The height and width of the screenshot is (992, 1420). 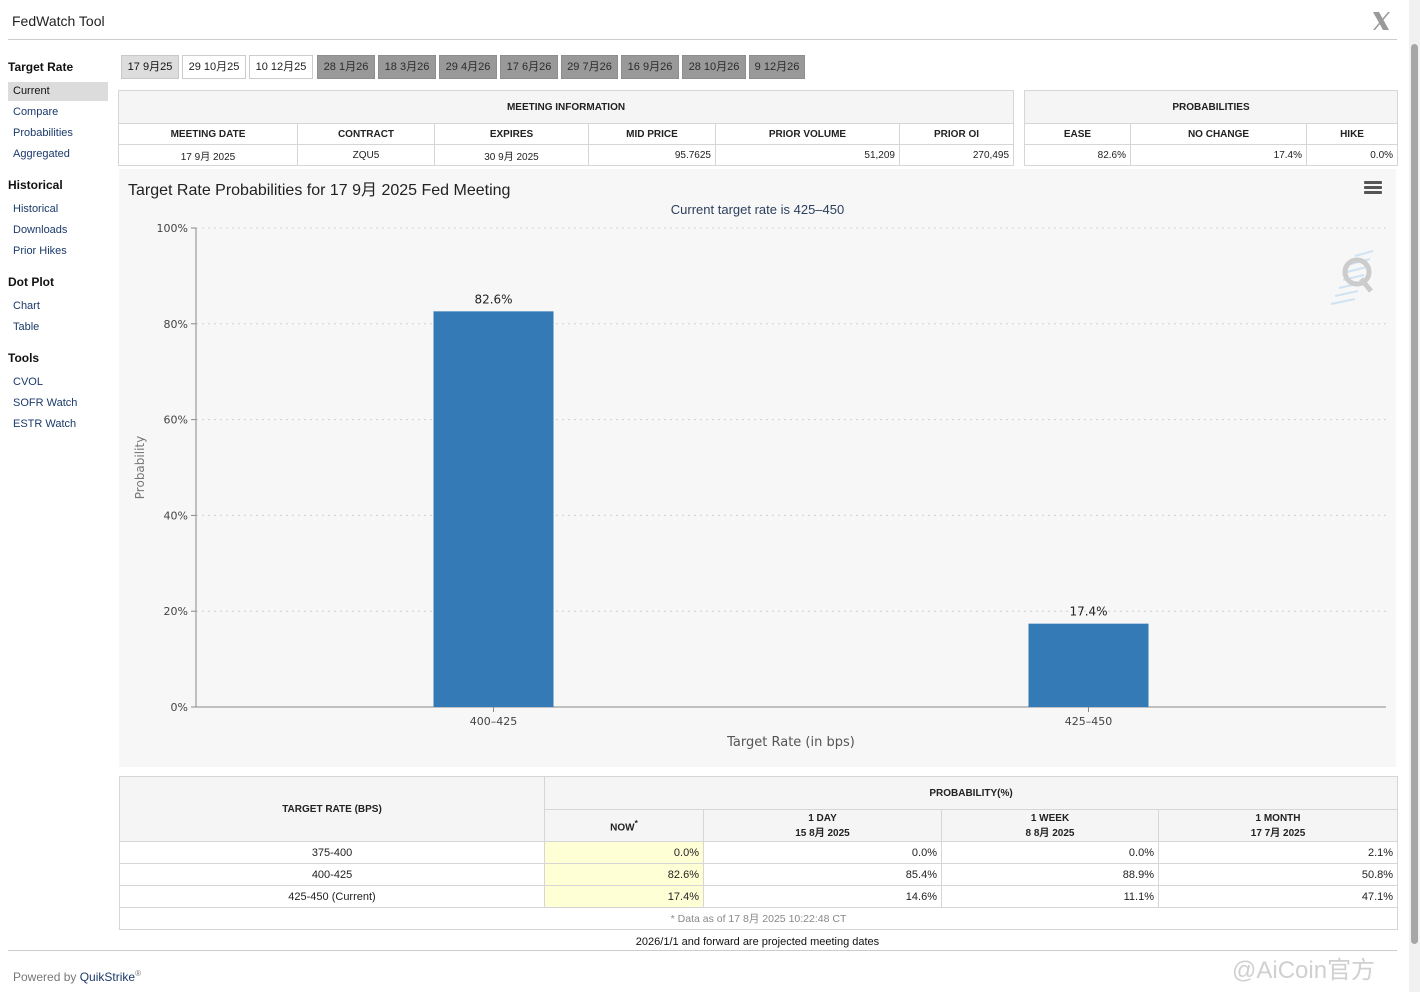 What do you see at coordinates (1278, 825) in the screenshot?
I see `prob-col-1-month: 1 MONTH 17 7月 2025` at bounding box center [1278, 825].